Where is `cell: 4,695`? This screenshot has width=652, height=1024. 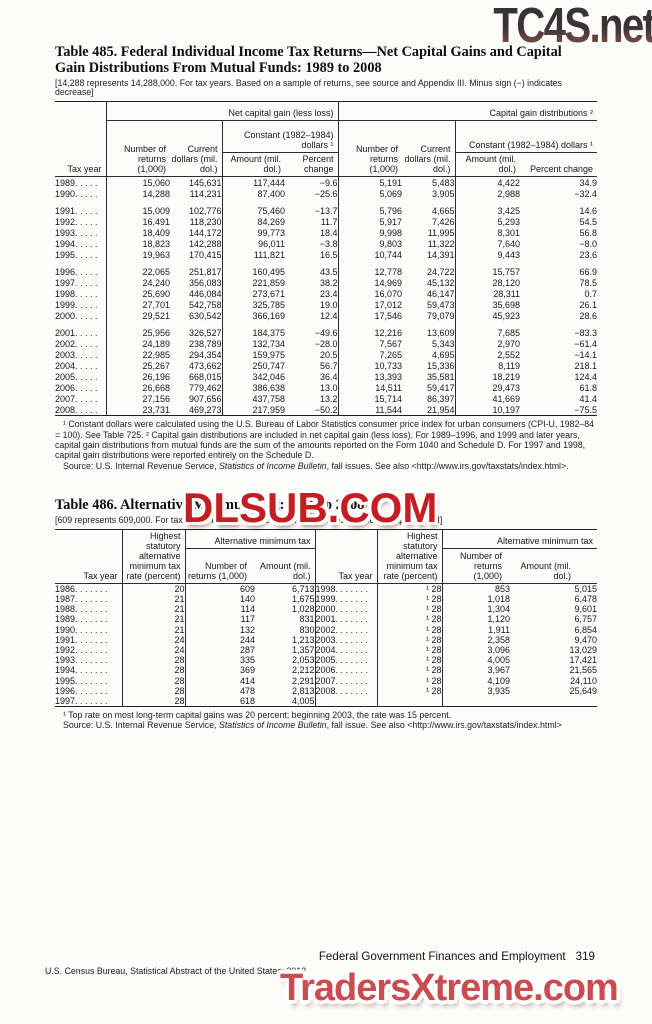 cell: 4,695 is located at coordinates (443, 354).